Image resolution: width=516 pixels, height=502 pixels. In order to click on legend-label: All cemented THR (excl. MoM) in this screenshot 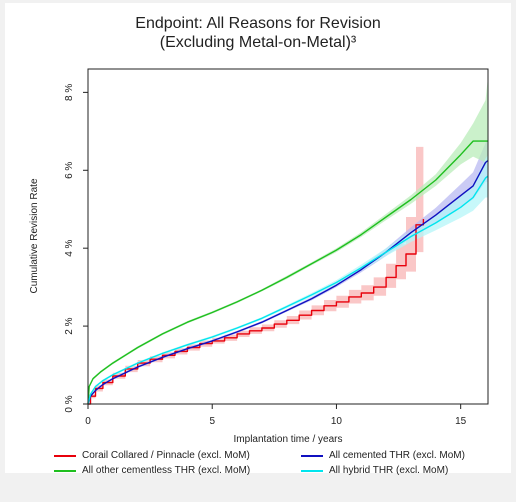, I will do `click(397, 455)`.